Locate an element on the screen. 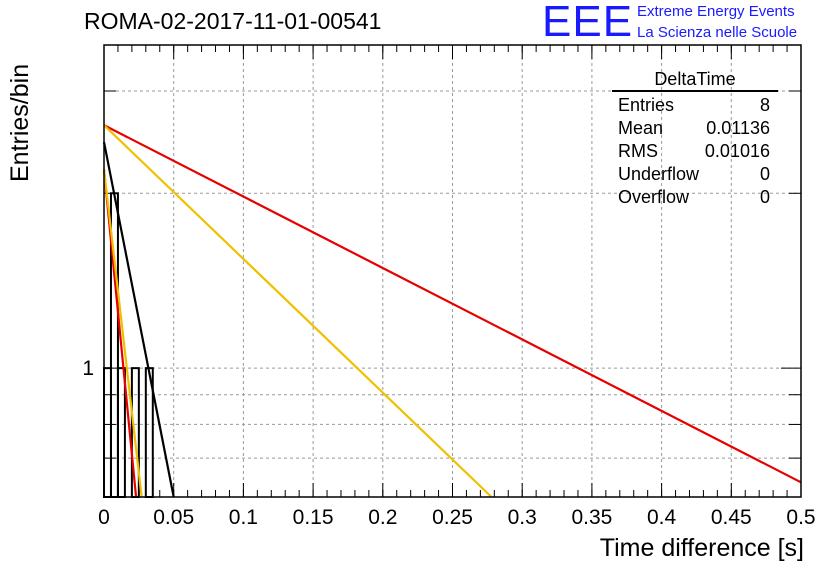 The height and width of the screenshot is (572, 836). stats-label: Entries is located at coordinates (646, 105).